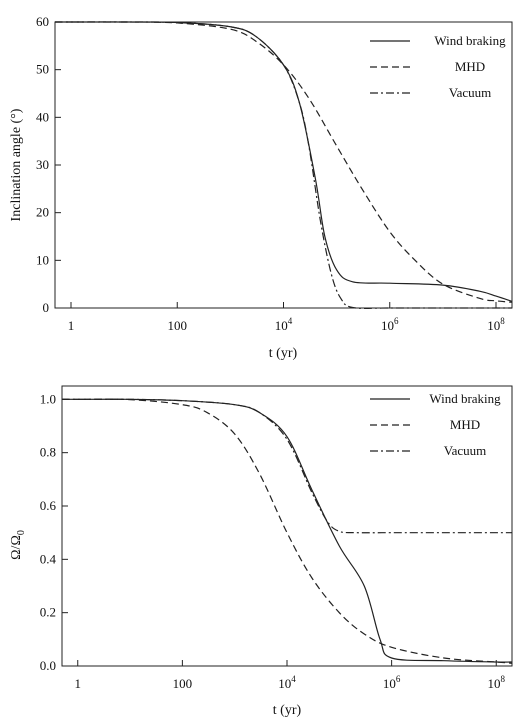  What do you see at coordinates (42, 164) in the screenshot?
I see `y-tick-label: 30` at bounding box center [42, 164].